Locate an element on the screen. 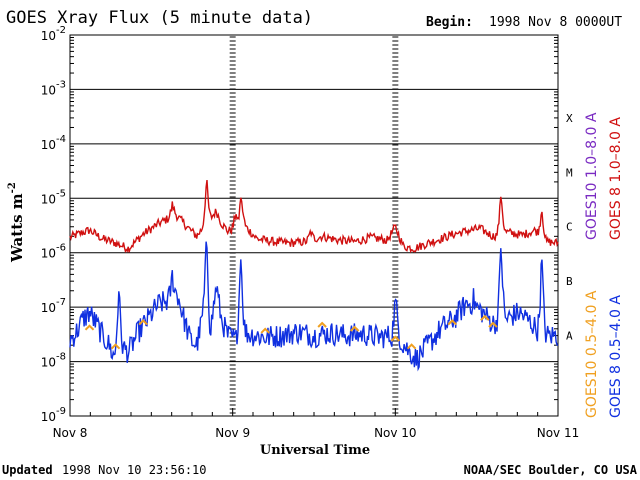 This screenshot has width=640, height=480. y-tick-label: 10⁻⁹ is located at coordinates (53, 415).